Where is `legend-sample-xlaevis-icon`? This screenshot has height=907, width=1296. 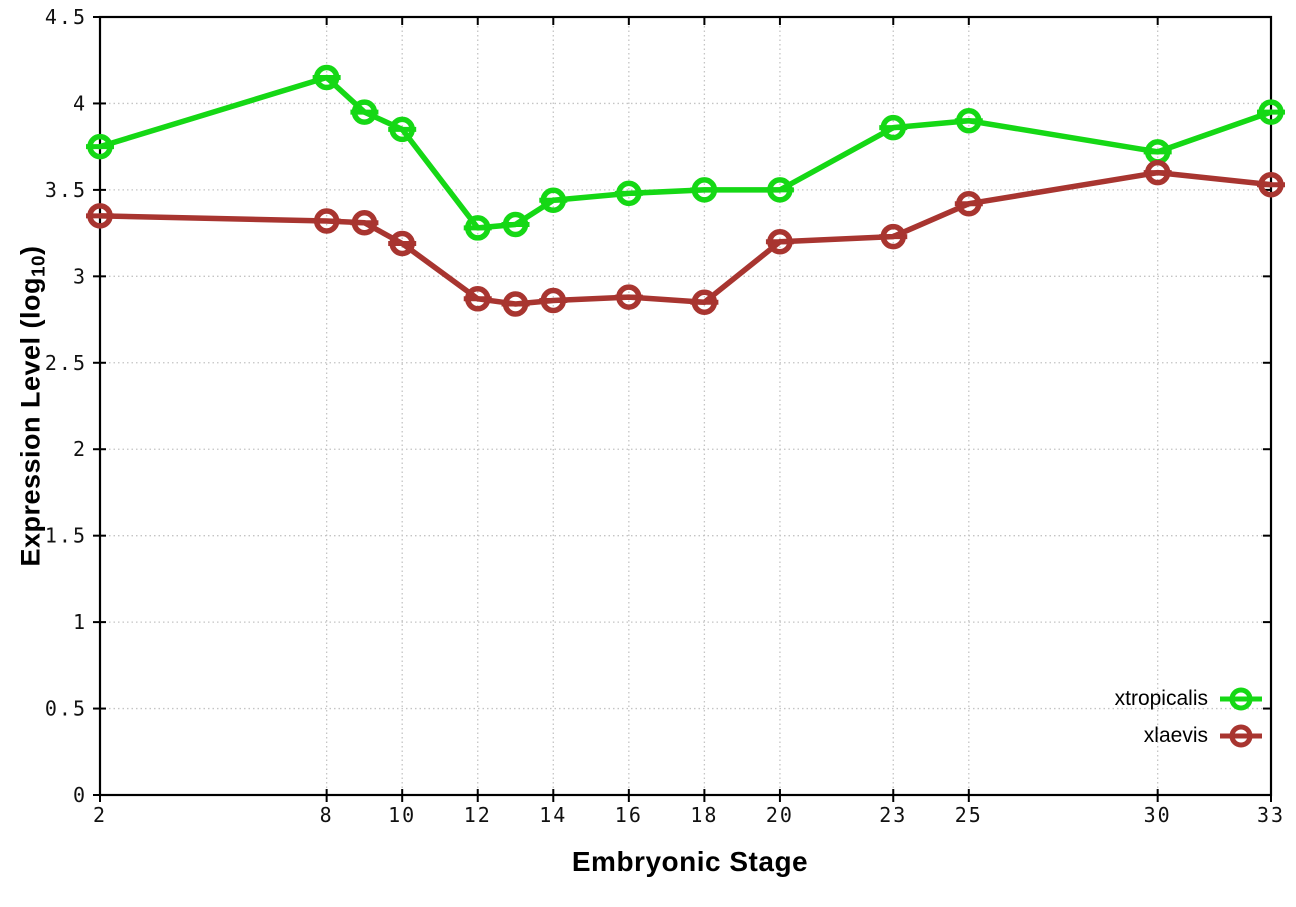
legend-sample-xlaevis-icon is located at coordinates (1241, 736).